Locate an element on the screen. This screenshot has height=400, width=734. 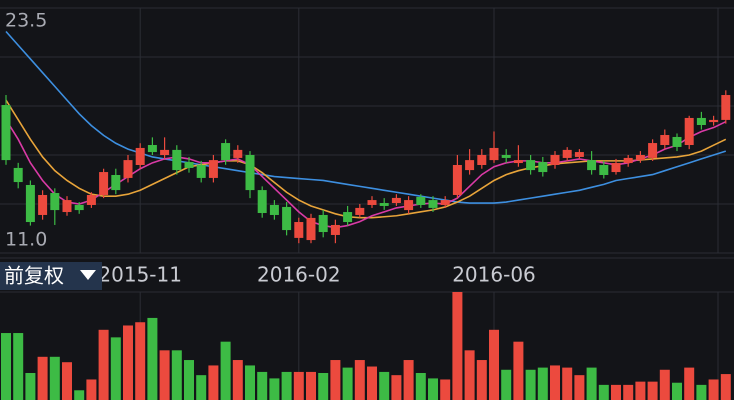
x-tick-label: 2015-11 is located at coordinates (140, 275).